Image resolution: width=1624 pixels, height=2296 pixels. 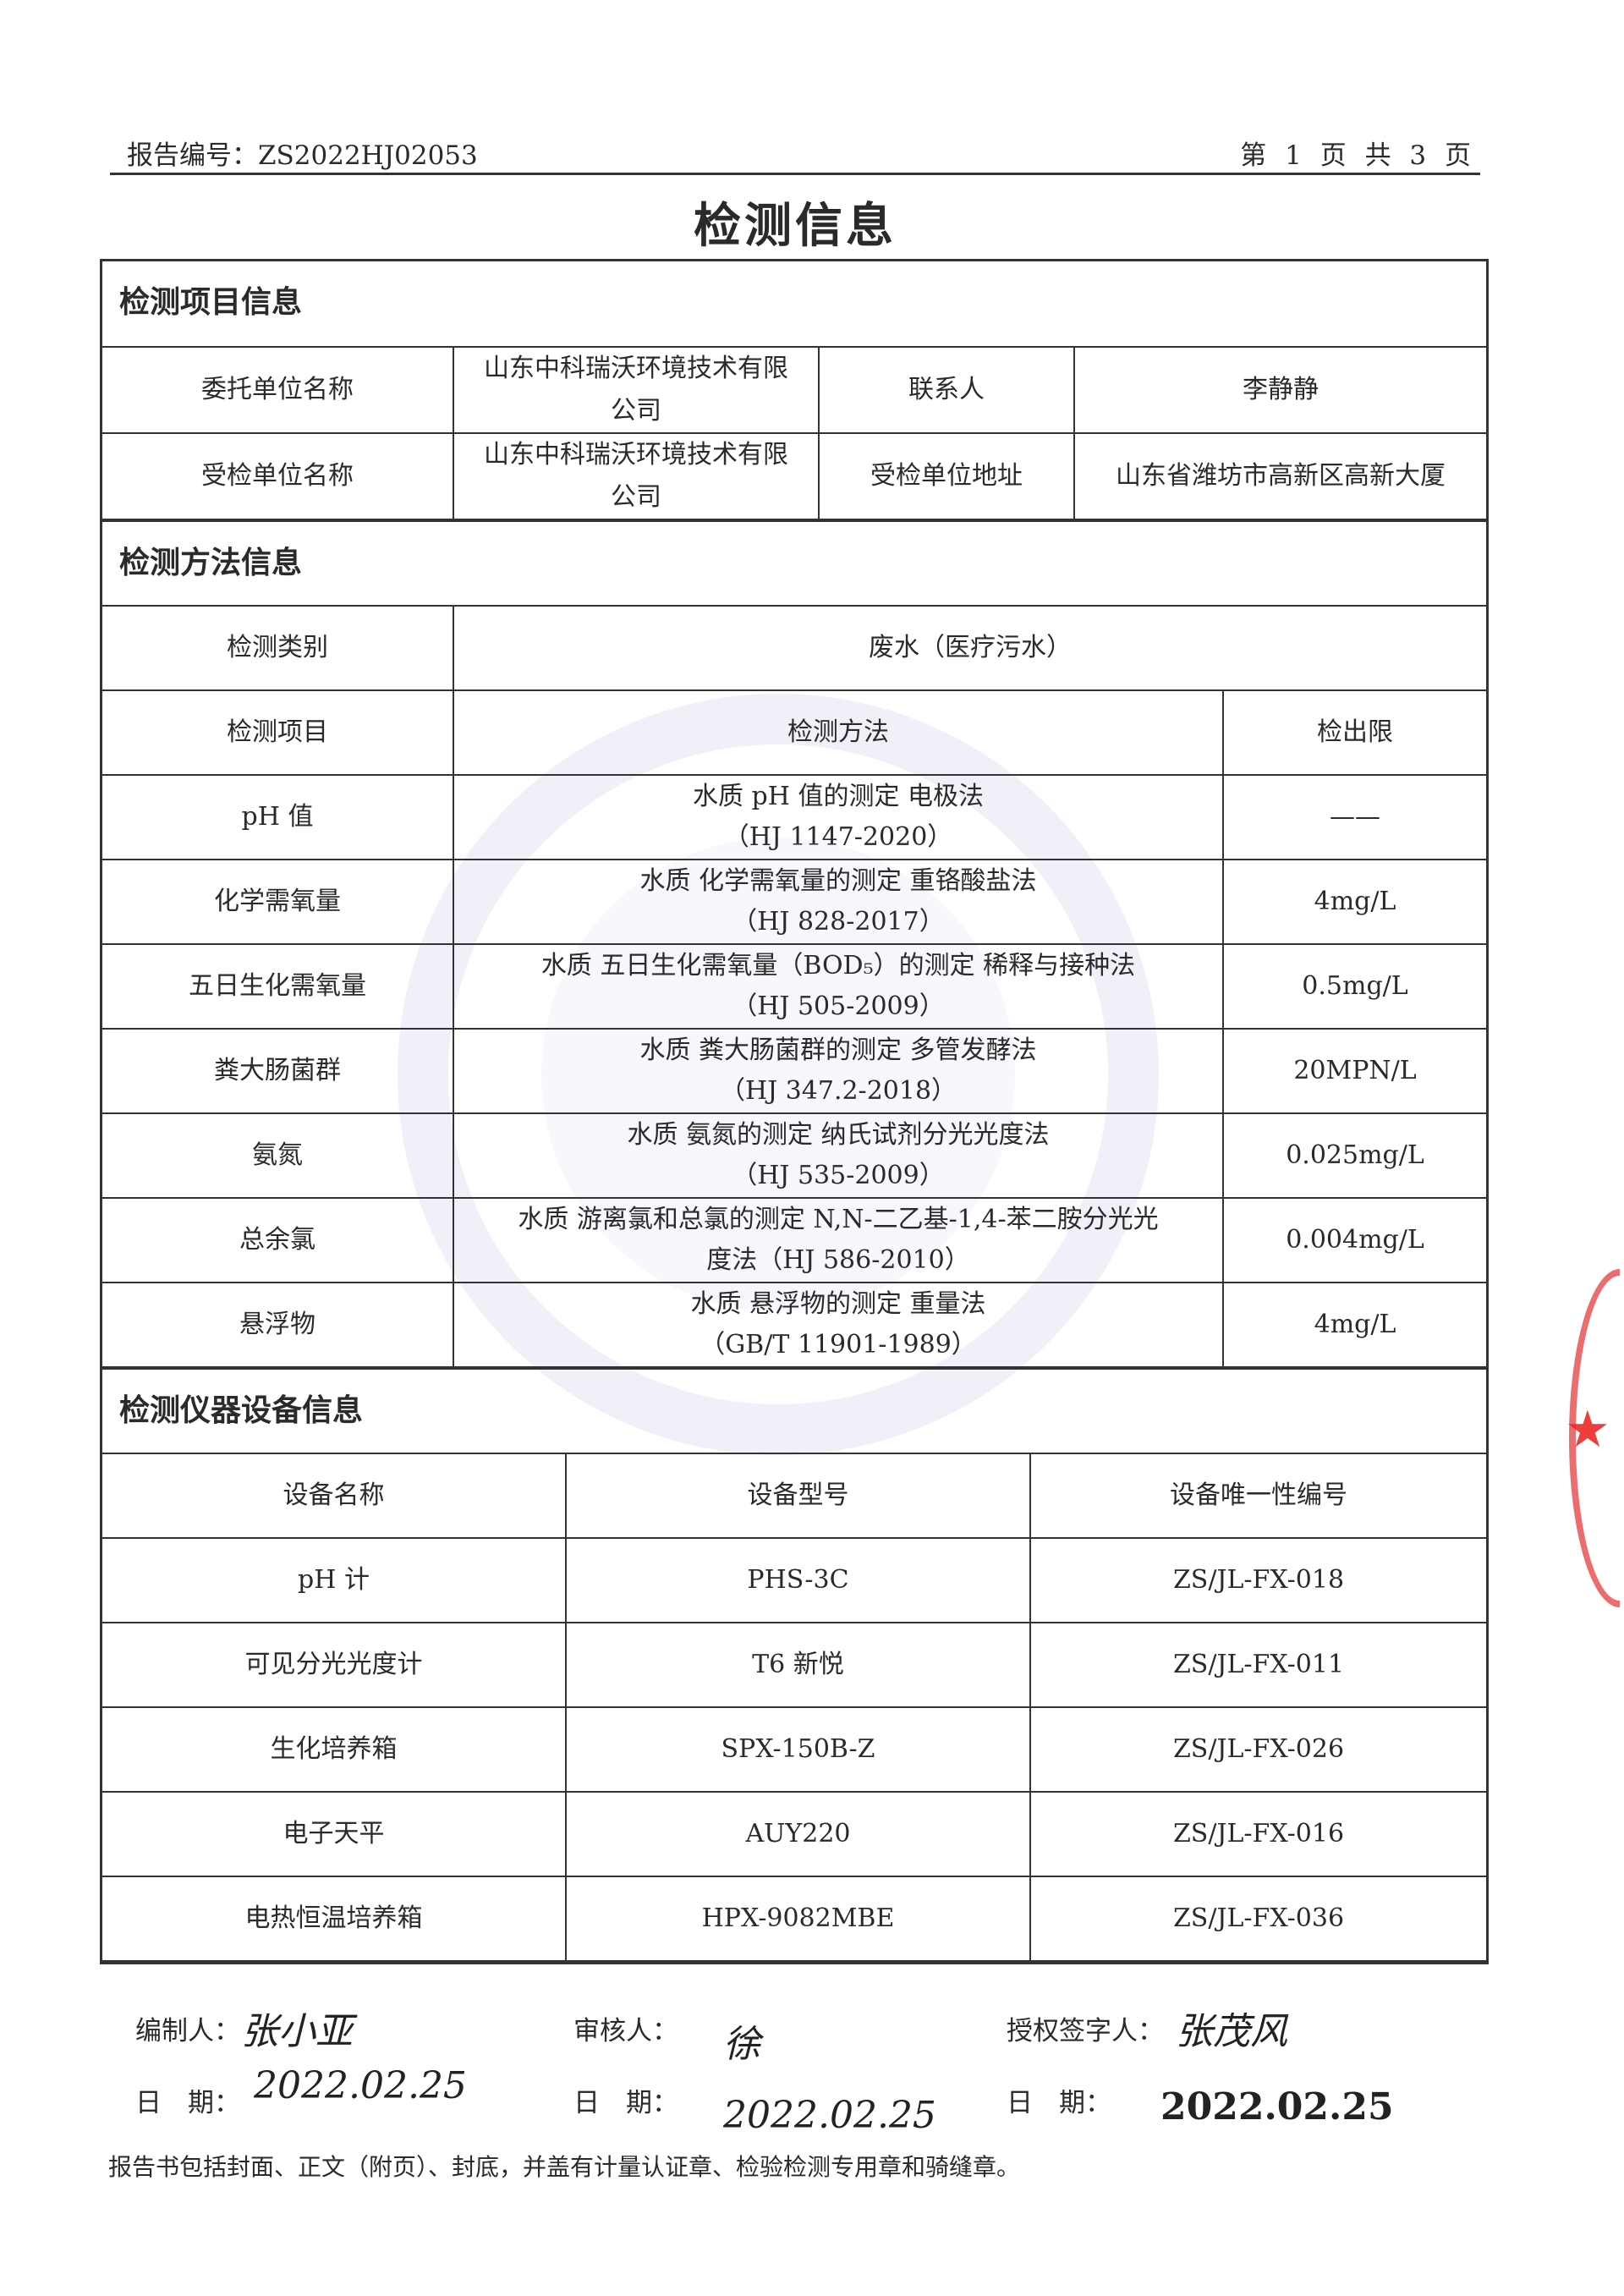 I want to click on column-header: 设备型号, so click(x=798, y=1496).